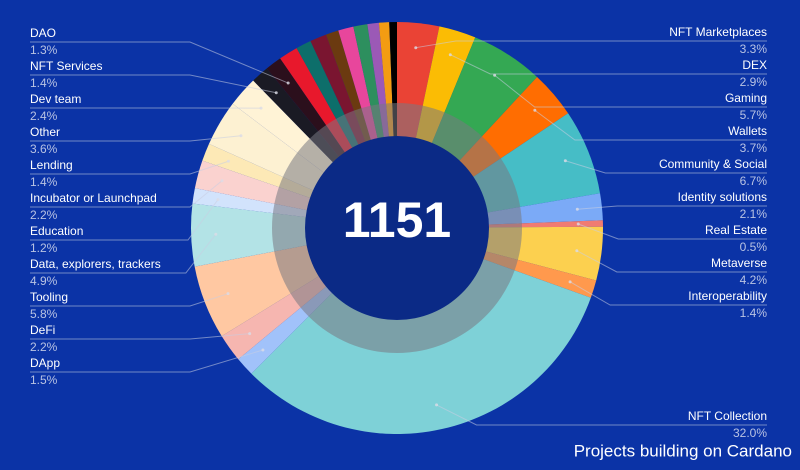  Describe the element at coordinates (683, 450) in the screenshot. I see `chart-title: Projects building on Cardano` at that location.